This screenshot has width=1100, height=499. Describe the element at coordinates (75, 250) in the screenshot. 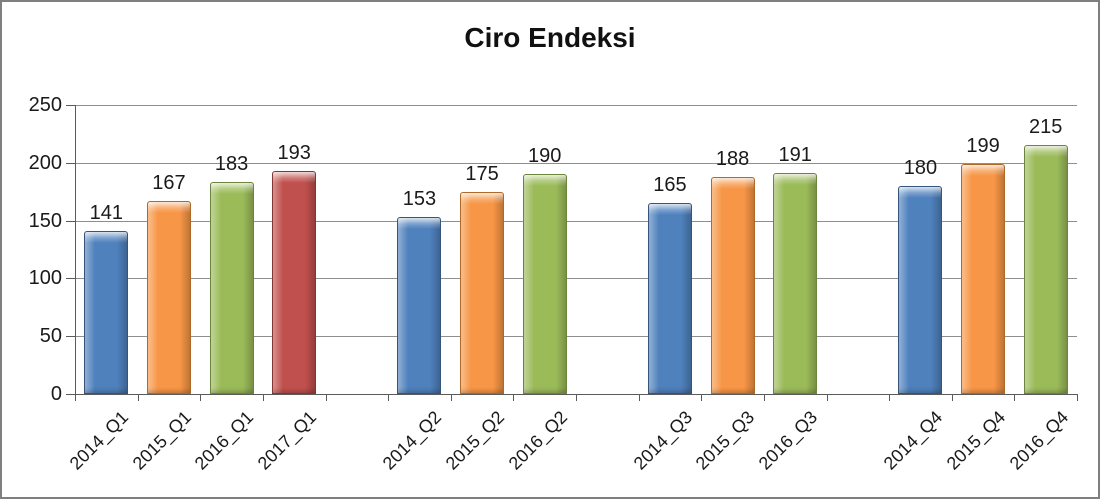

I see `y-axis-line` at that location.